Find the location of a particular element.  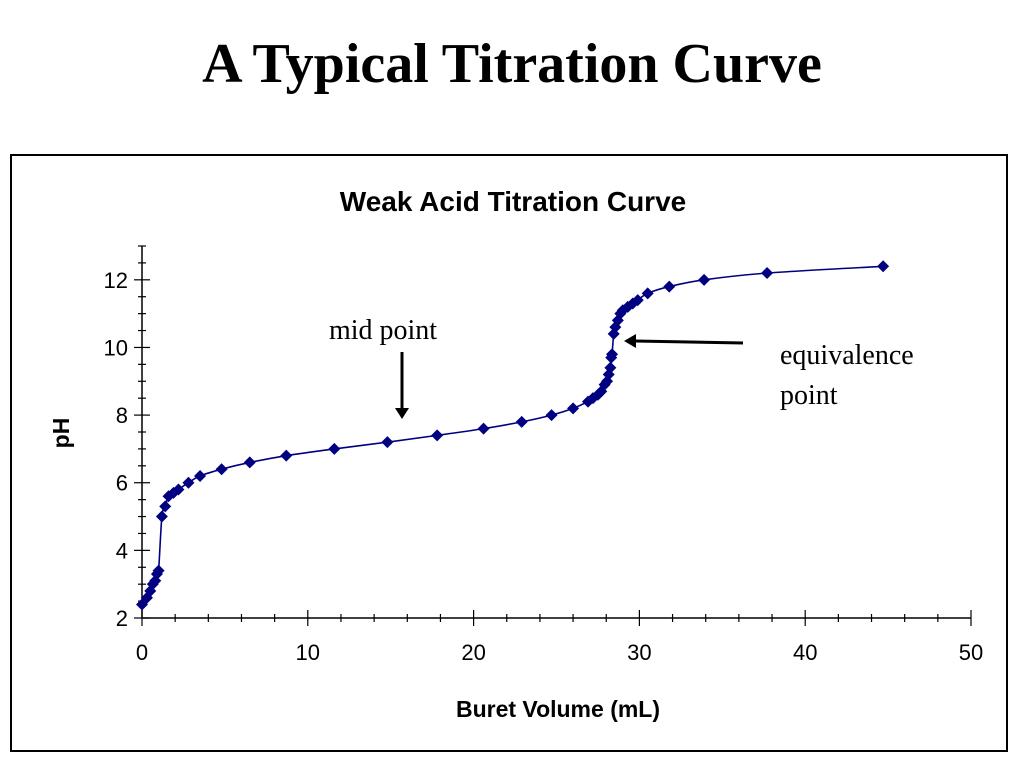

x-tick-label: 20 is located at coordinates (473, 652).